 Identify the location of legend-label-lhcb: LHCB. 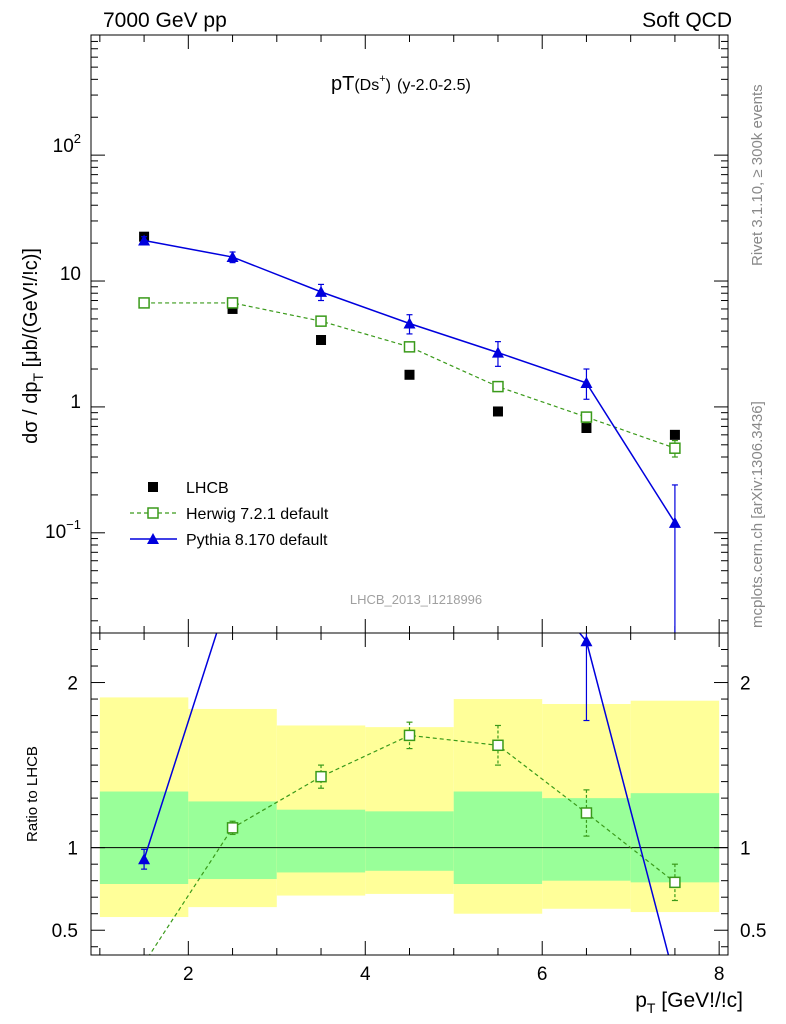
(207, 488).